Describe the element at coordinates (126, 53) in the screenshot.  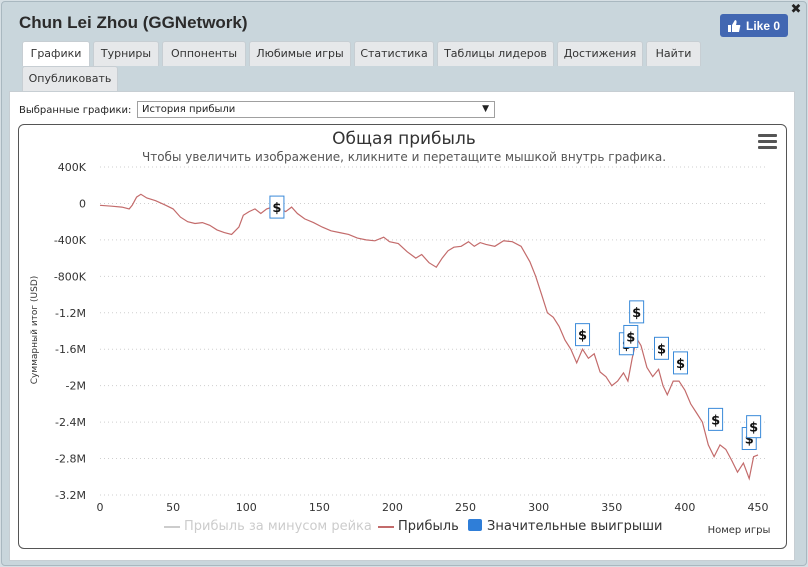
I see `tab-tournaments: Турниры` at that location.